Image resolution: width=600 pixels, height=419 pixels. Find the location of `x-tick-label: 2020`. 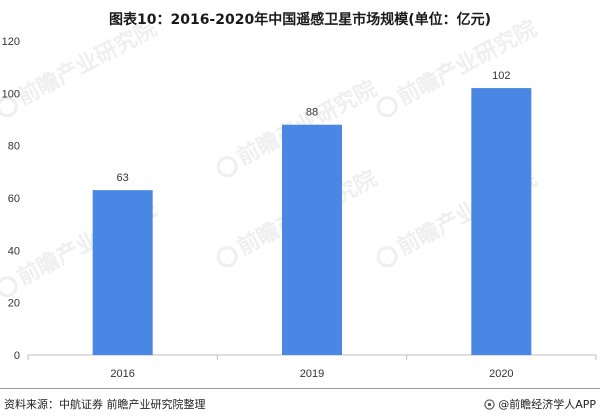

x-tick-label: 2020 is located at coordinates (501, 374).